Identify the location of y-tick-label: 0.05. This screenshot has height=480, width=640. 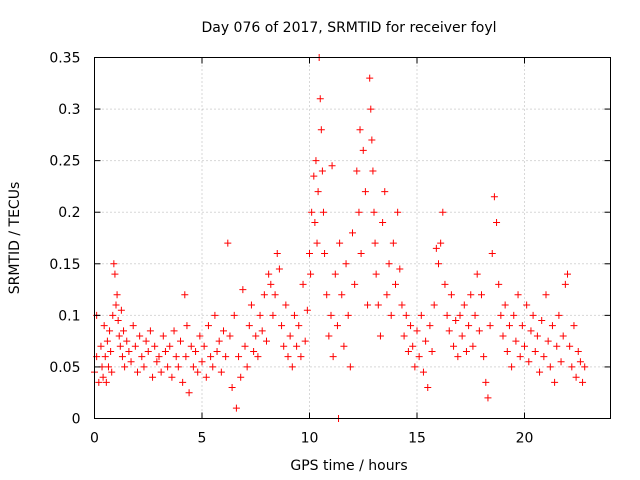
(64, 368).